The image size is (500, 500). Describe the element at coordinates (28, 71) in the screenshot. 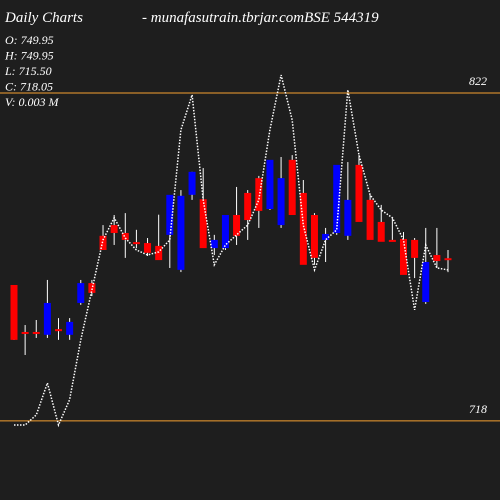

I see `ohlc-info: L: 715.50` at that location.